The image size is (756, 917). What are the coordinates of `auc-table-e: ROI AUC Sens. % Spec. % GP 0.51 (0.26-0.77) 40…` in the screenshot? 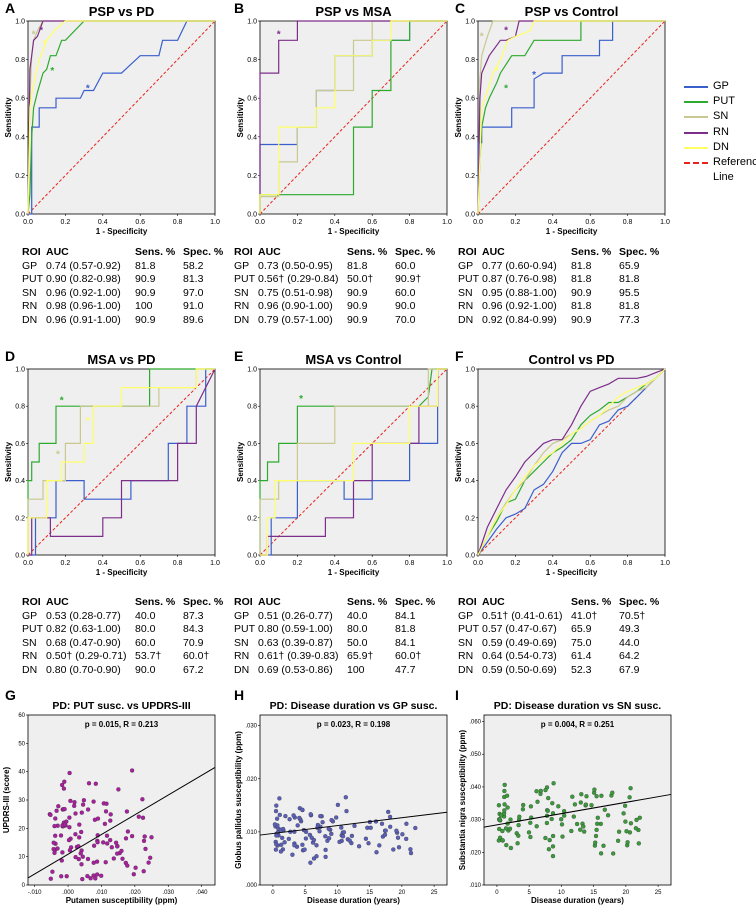 It's located at (339, 637).